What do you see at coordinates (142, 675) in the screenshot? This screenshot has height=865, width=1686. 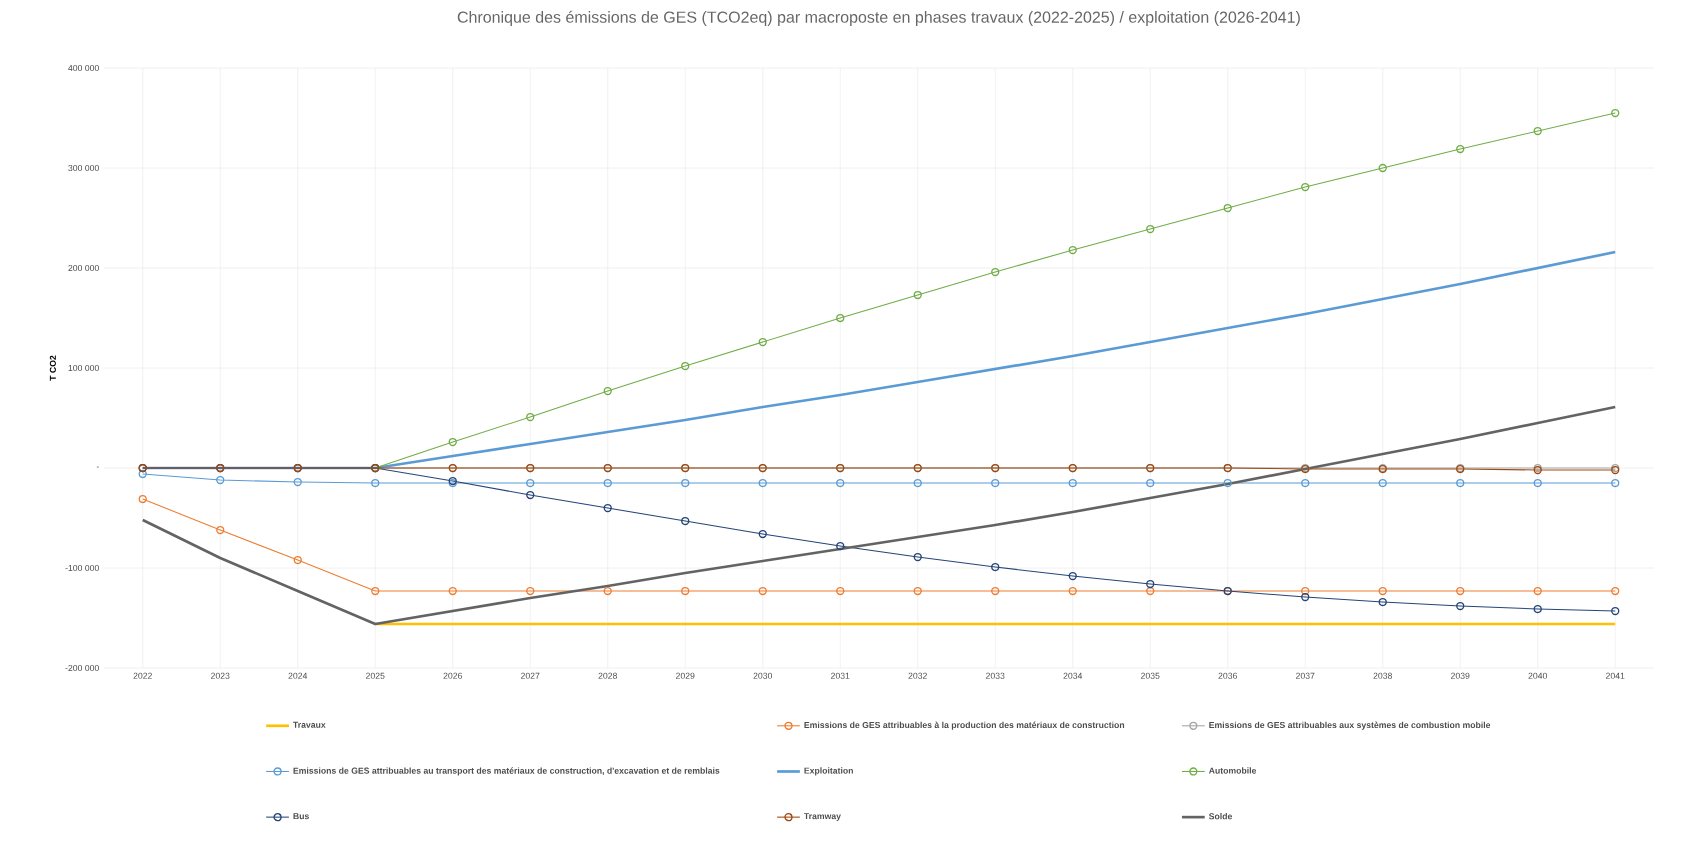 I see `x-tick-label: 2022` at bounding box center [142, 675].